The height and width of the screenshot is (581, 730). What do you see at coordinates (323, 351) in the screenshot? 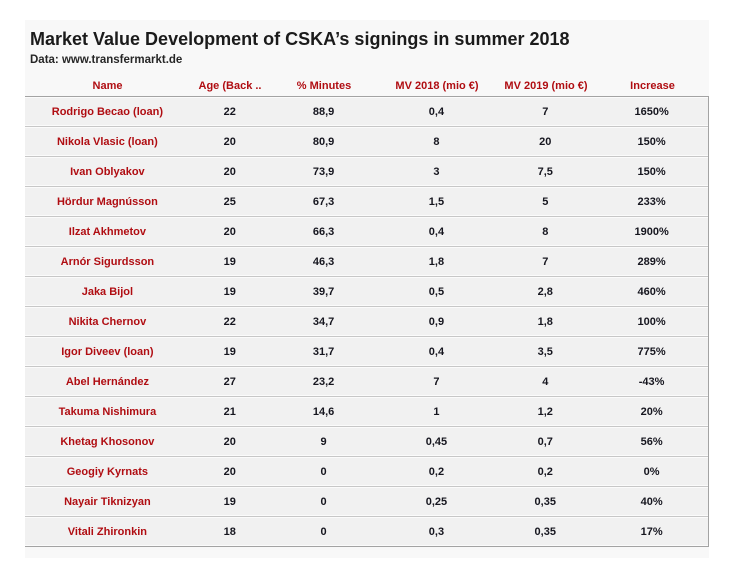
I see `cell-minutes: 31,7` at bounding box center [323, 351].